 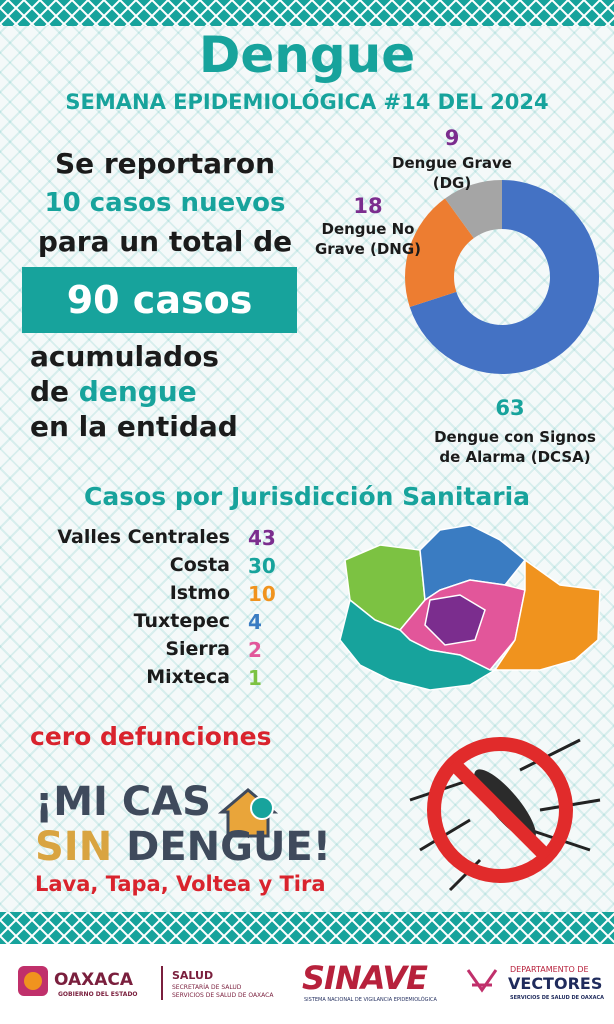 What do you see at coordinates (255, 650) in the screenshot?
I see `jurisdiction-cases: 2` at bounding box center [255, 650].